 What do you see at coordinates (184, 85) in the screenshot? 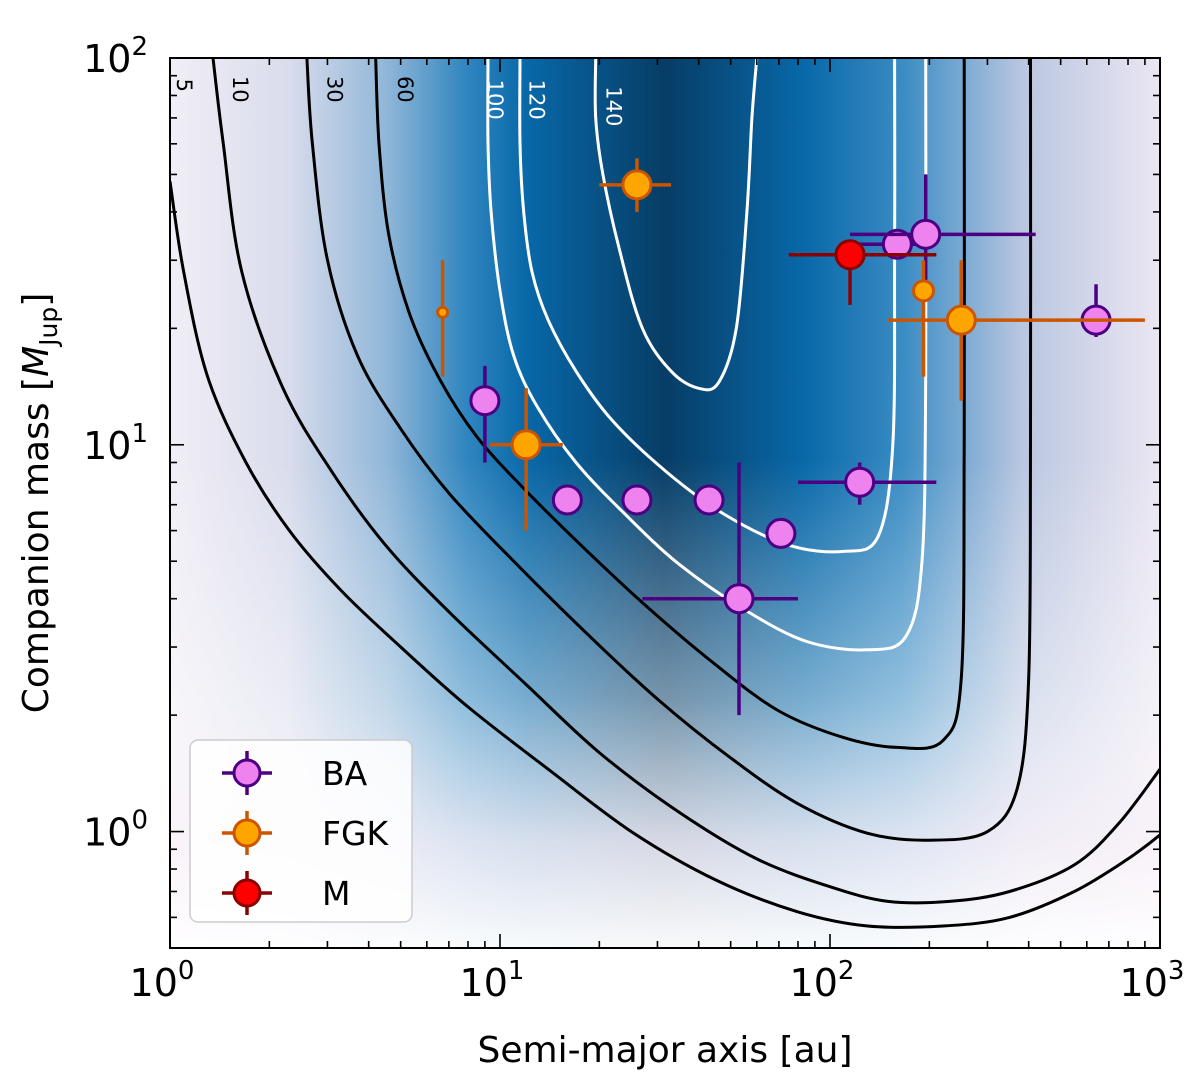
I see `contour-label: 5` at bounding box center [184, 85].